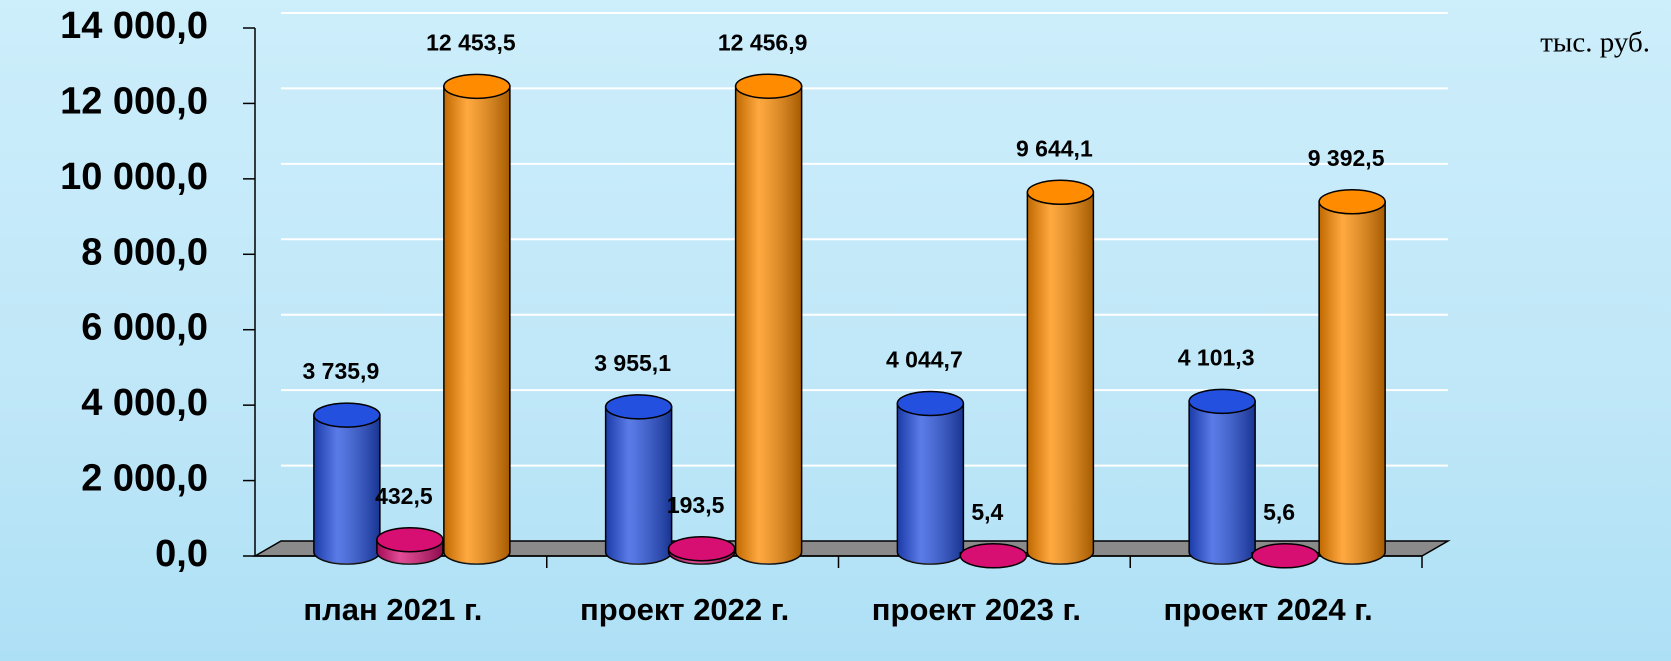  I want to click on value-label: 4 101,3, so click(1216, 357).